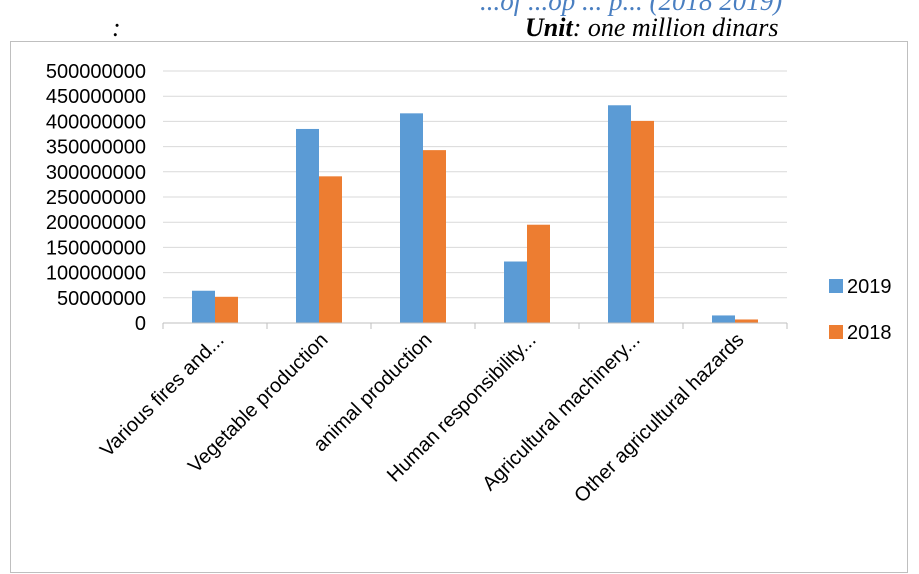 The height and width of the screenshot is (574, 919). Describe the element at coordinates (860, 310) in the screenshot. I see `legend: 2019 2018` at that location.